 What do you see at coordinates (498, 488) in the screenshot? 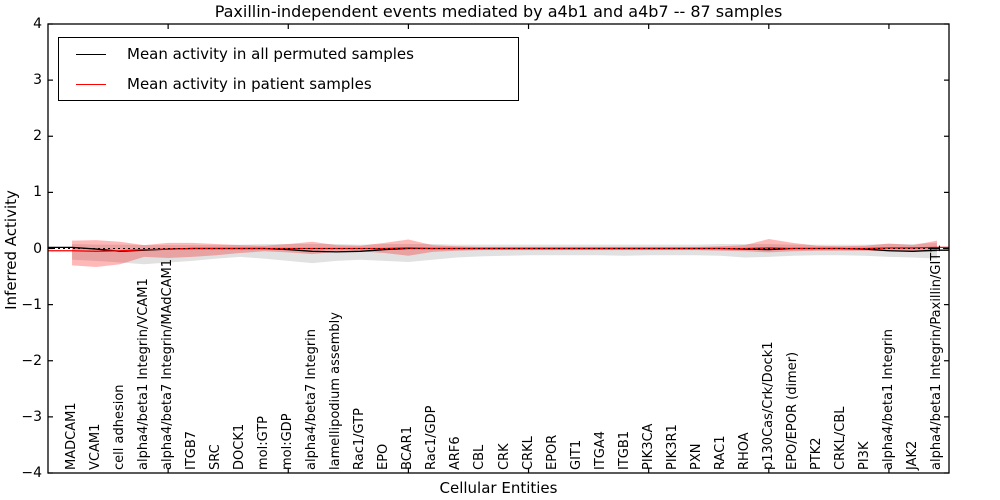
I see `x-axis-label: Cellular Entities` at bounding box center [498, 488].